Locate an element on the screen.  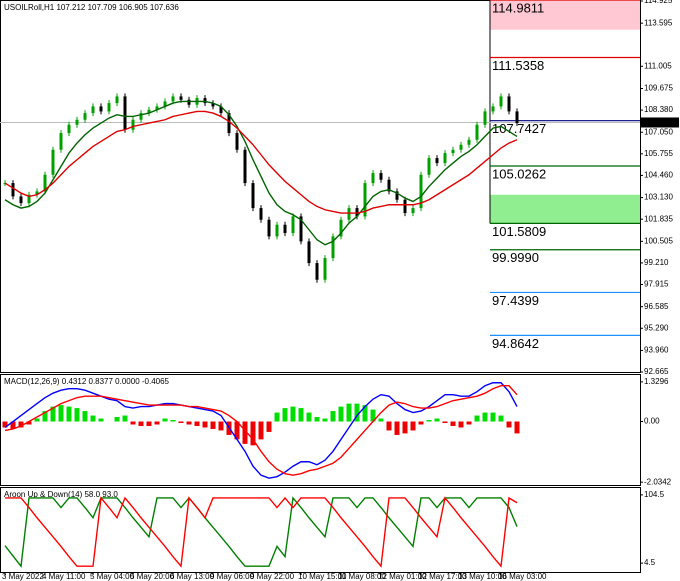
y-tick-label: 93.960 is located at coordinates (656, 350).